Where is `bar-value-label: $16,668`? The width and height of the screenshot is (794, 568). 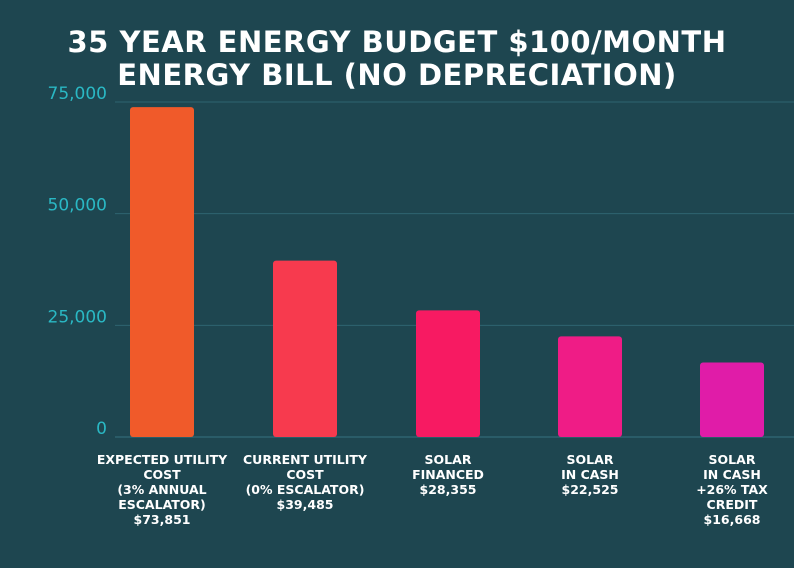
bar-value-label: $16,668 is located at coordinates (732, 519).